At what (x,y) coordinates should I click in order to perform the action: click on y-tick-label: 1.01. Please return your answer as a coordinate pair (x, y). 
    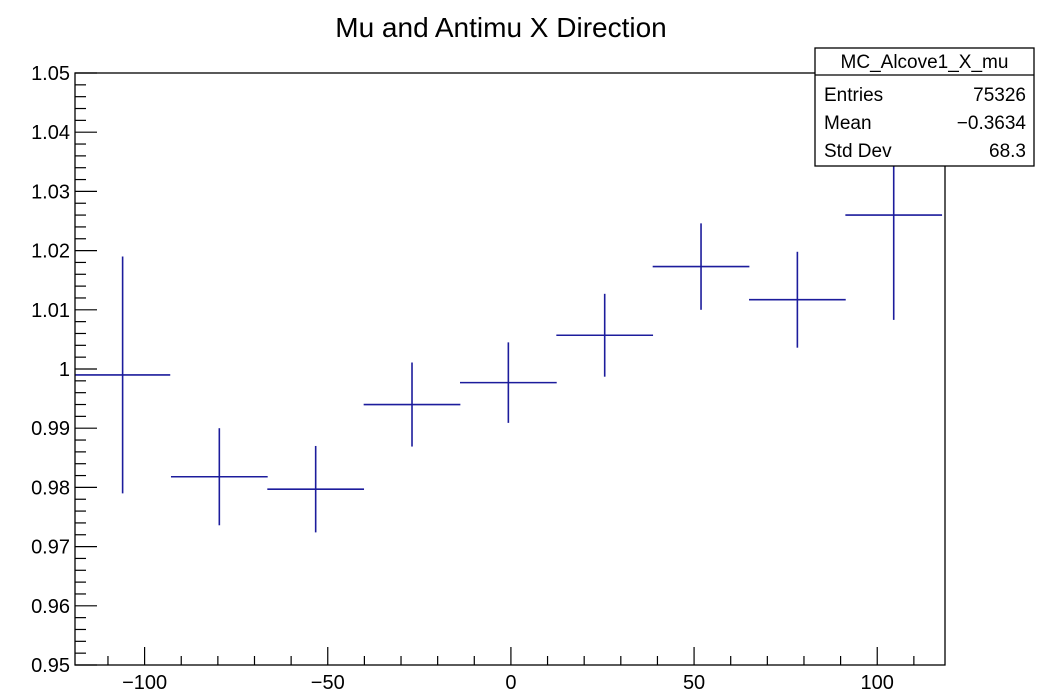
    Looking at the image, I should click on (50, 311).